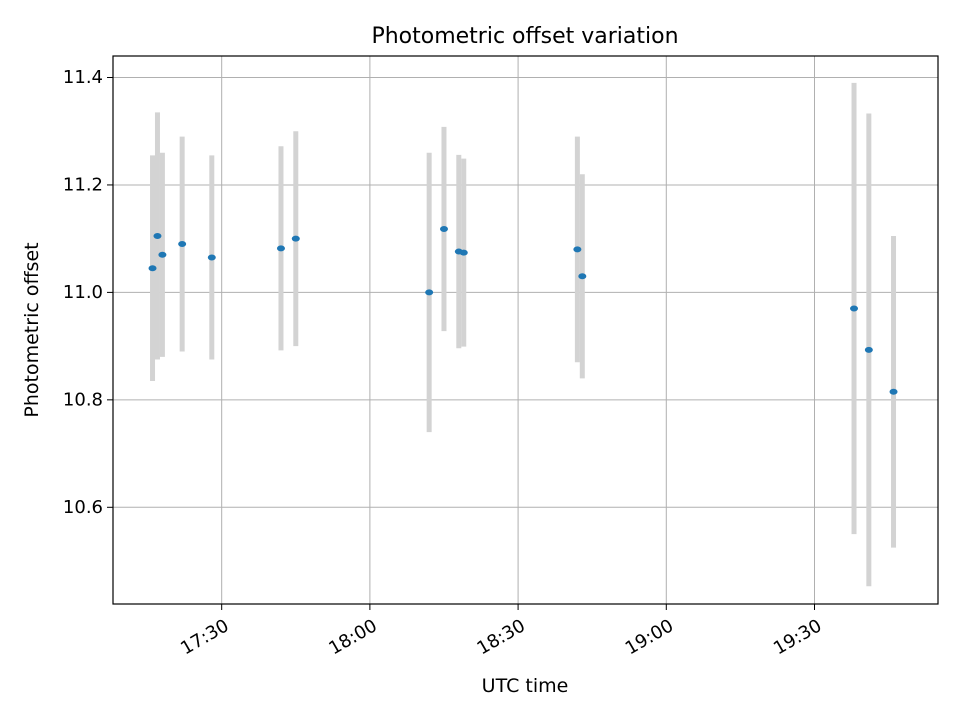 This screenshot has width=960, height=720. I want to click on y-tick-label: 11.0, so click(83, 292).